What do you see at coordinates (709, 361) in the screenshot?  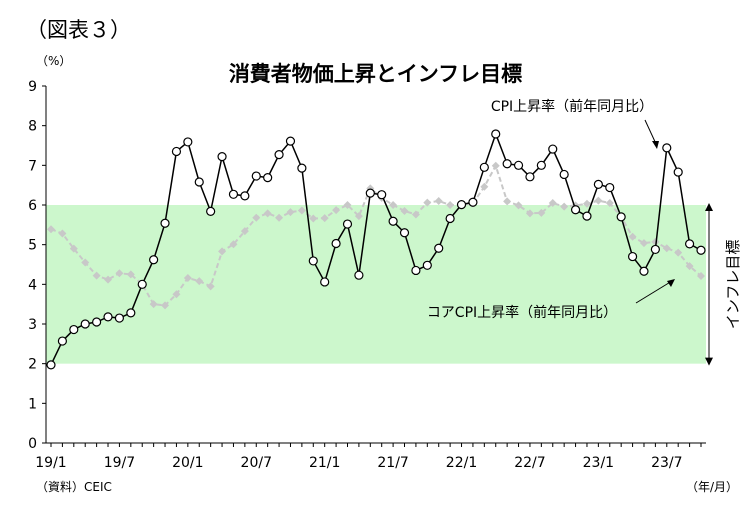 I see `target-bracket-bottom-arrow` at bounding box center [709, 361].